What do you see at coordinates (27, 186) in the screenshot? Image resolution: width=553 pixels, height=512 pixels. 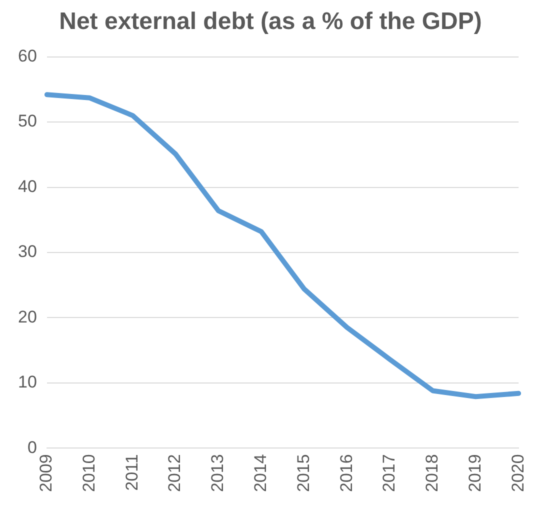 I see `y-tick-label: 40` at bounding box center [27, 186].